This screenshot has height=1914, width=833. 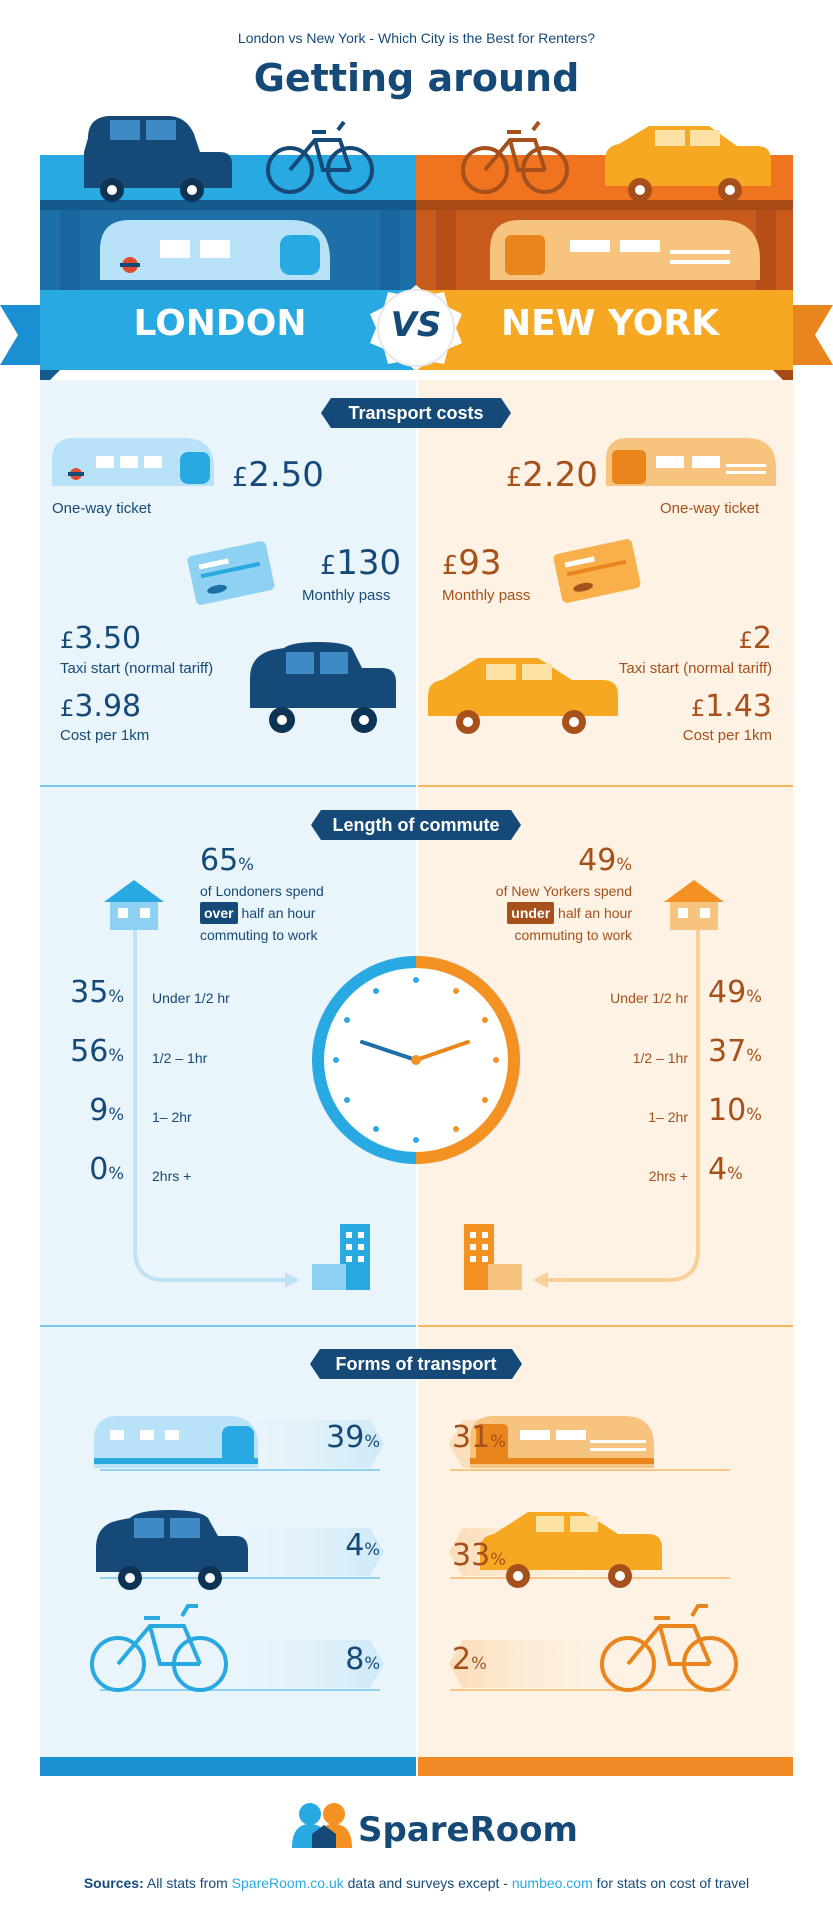 I want to click on highlight: over, so click(x=219, y=913).